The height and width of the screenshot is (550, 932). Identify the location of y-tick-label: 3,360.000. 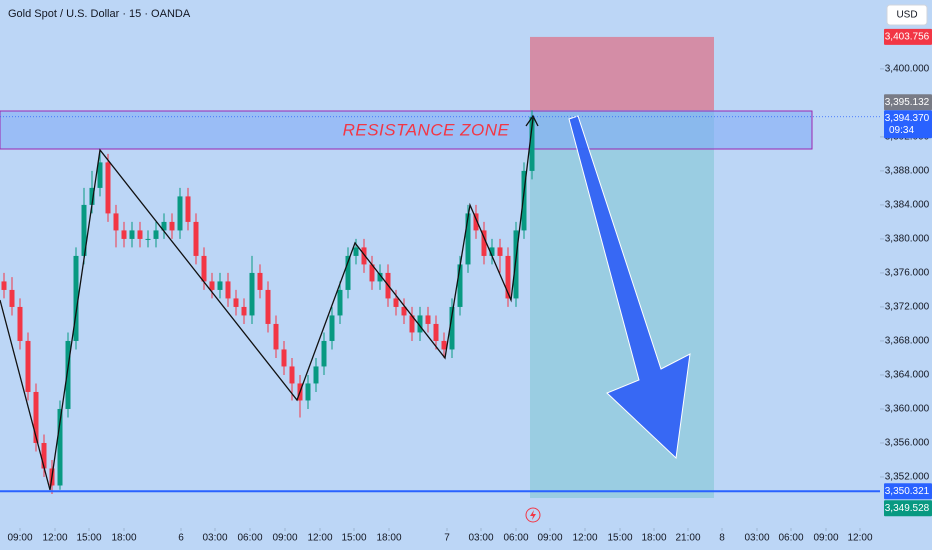
(907, 409).